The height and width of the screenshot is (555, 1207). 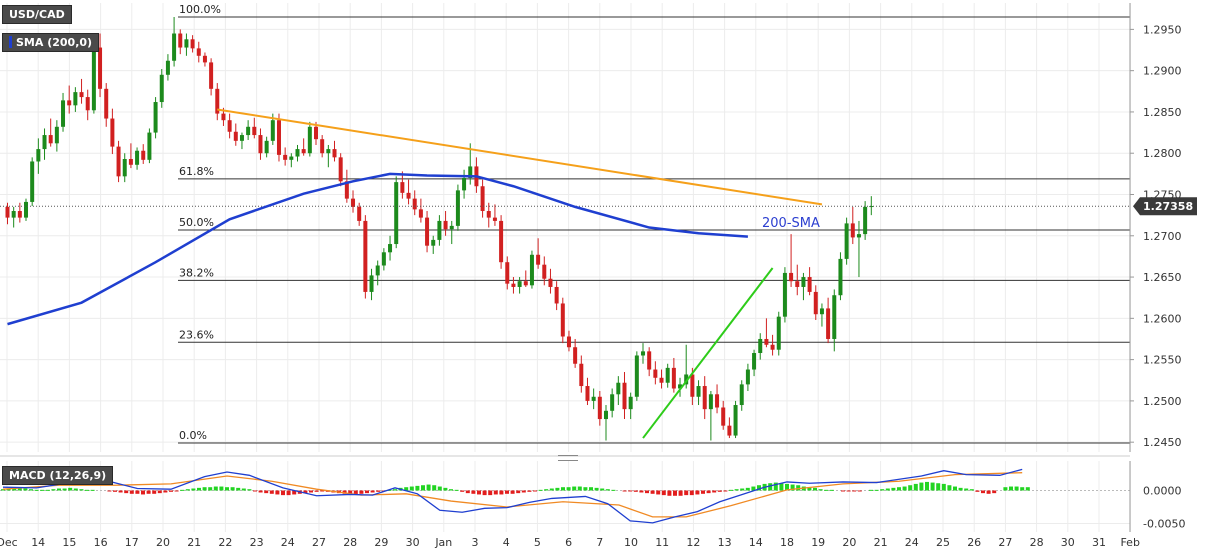 What do you see at coordinates (506, 542) in the screenshot?
I see `x-tick-label: 4` at bounding box center [506, 542].